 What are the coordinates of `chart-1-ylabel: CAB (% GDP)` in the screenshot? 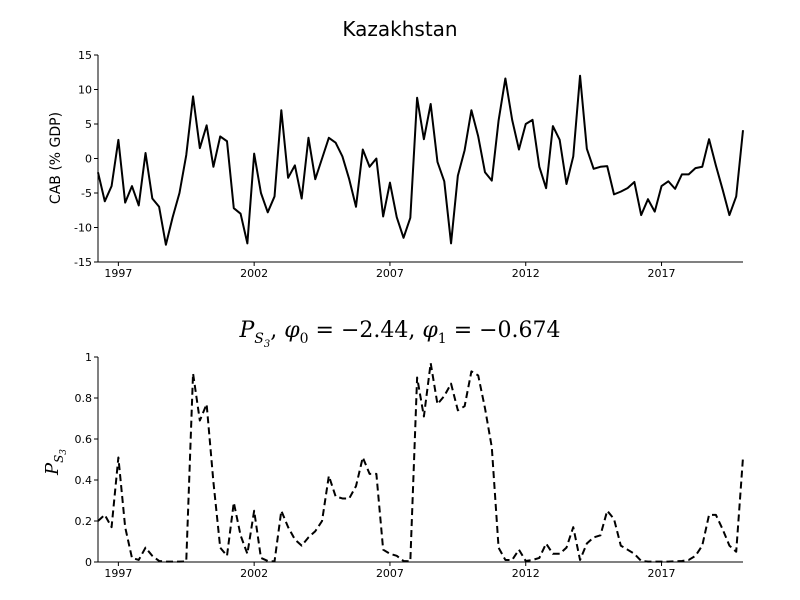 It's located at (56, 158).